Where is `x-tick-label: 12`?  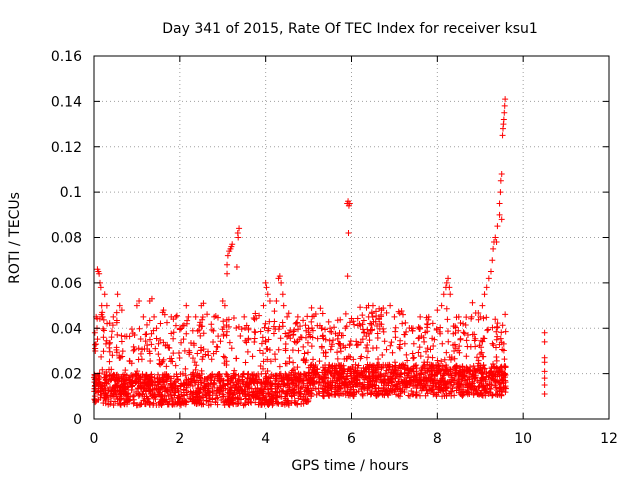 x-tick-label: 12 is located at coordinates (609, 439).